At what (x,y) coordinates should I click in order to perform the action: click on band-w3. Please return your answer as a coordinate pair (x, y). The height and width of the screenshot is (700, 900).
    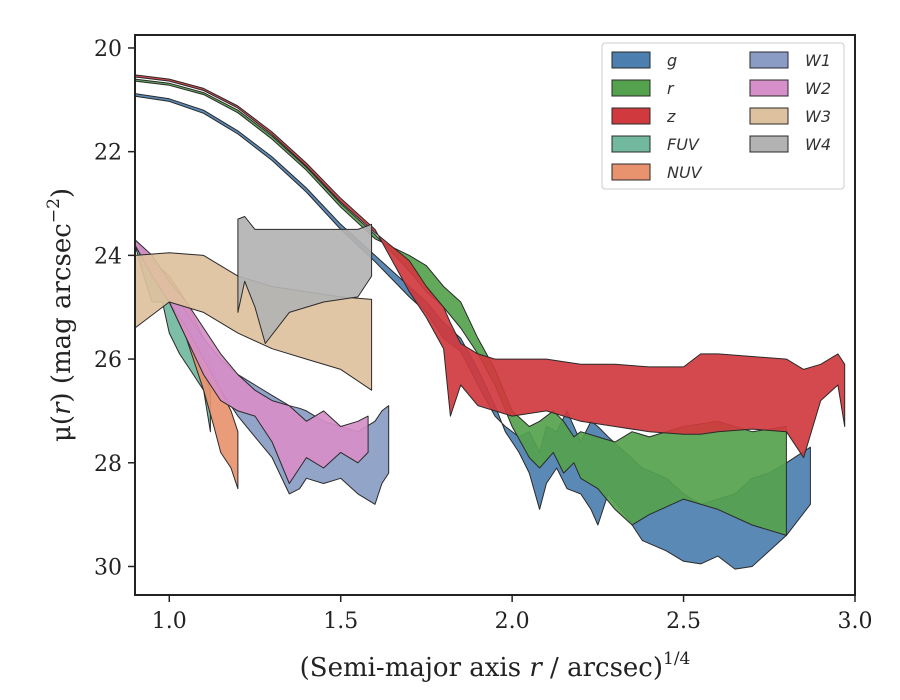
    Looking at the image, I should click on (253, 321).